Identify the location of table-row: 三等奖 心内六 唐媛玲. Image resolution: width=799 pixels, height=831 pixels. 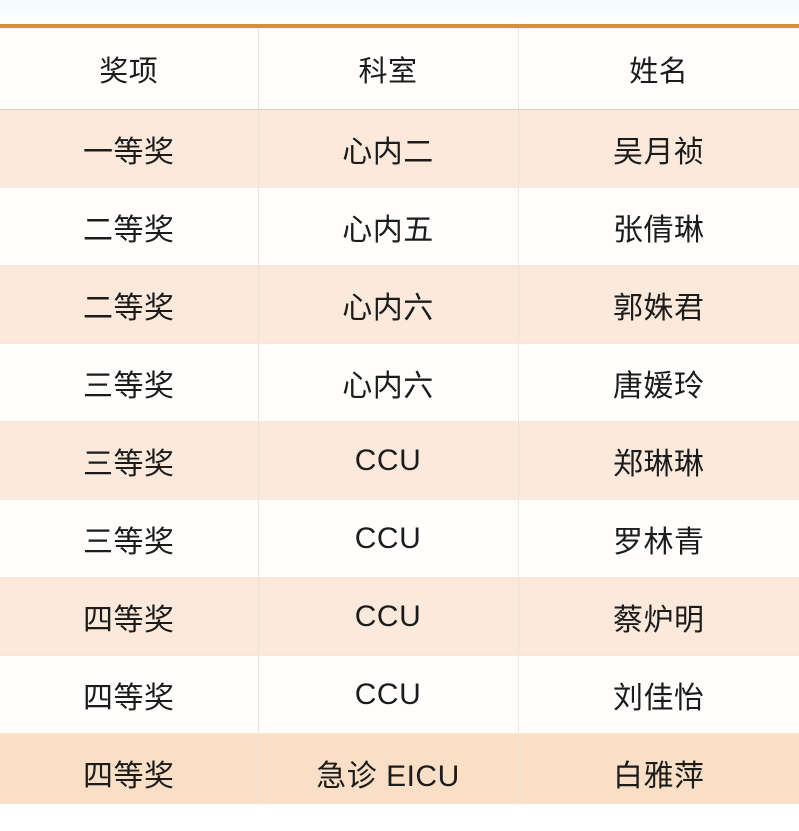
(399, 382).